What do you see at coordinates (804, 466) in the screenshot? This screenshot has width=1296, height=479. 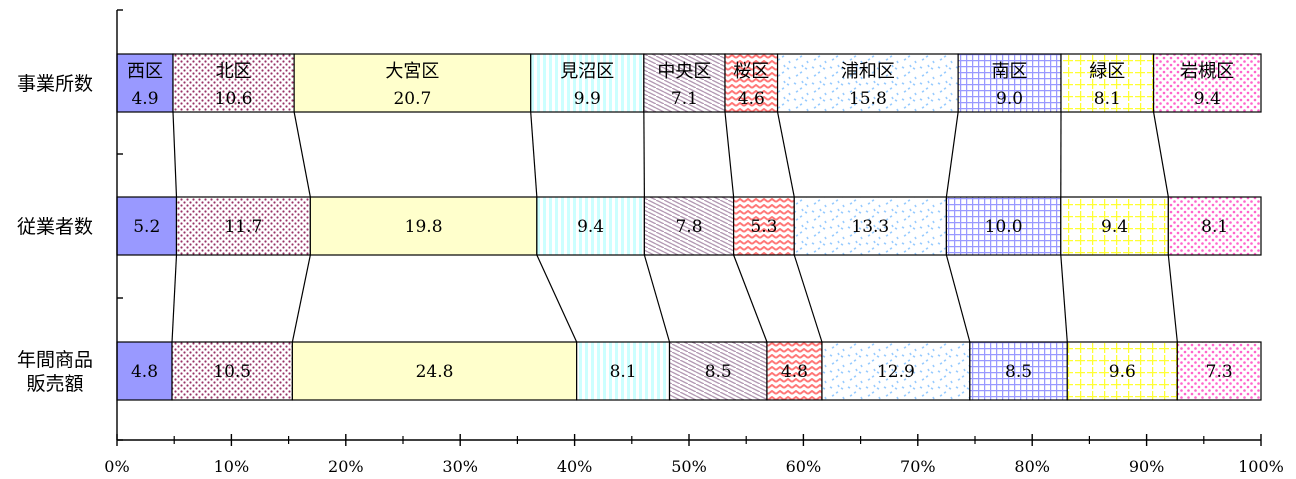 I see `x-tick-label: 60%` at bounding box center [804, 466].